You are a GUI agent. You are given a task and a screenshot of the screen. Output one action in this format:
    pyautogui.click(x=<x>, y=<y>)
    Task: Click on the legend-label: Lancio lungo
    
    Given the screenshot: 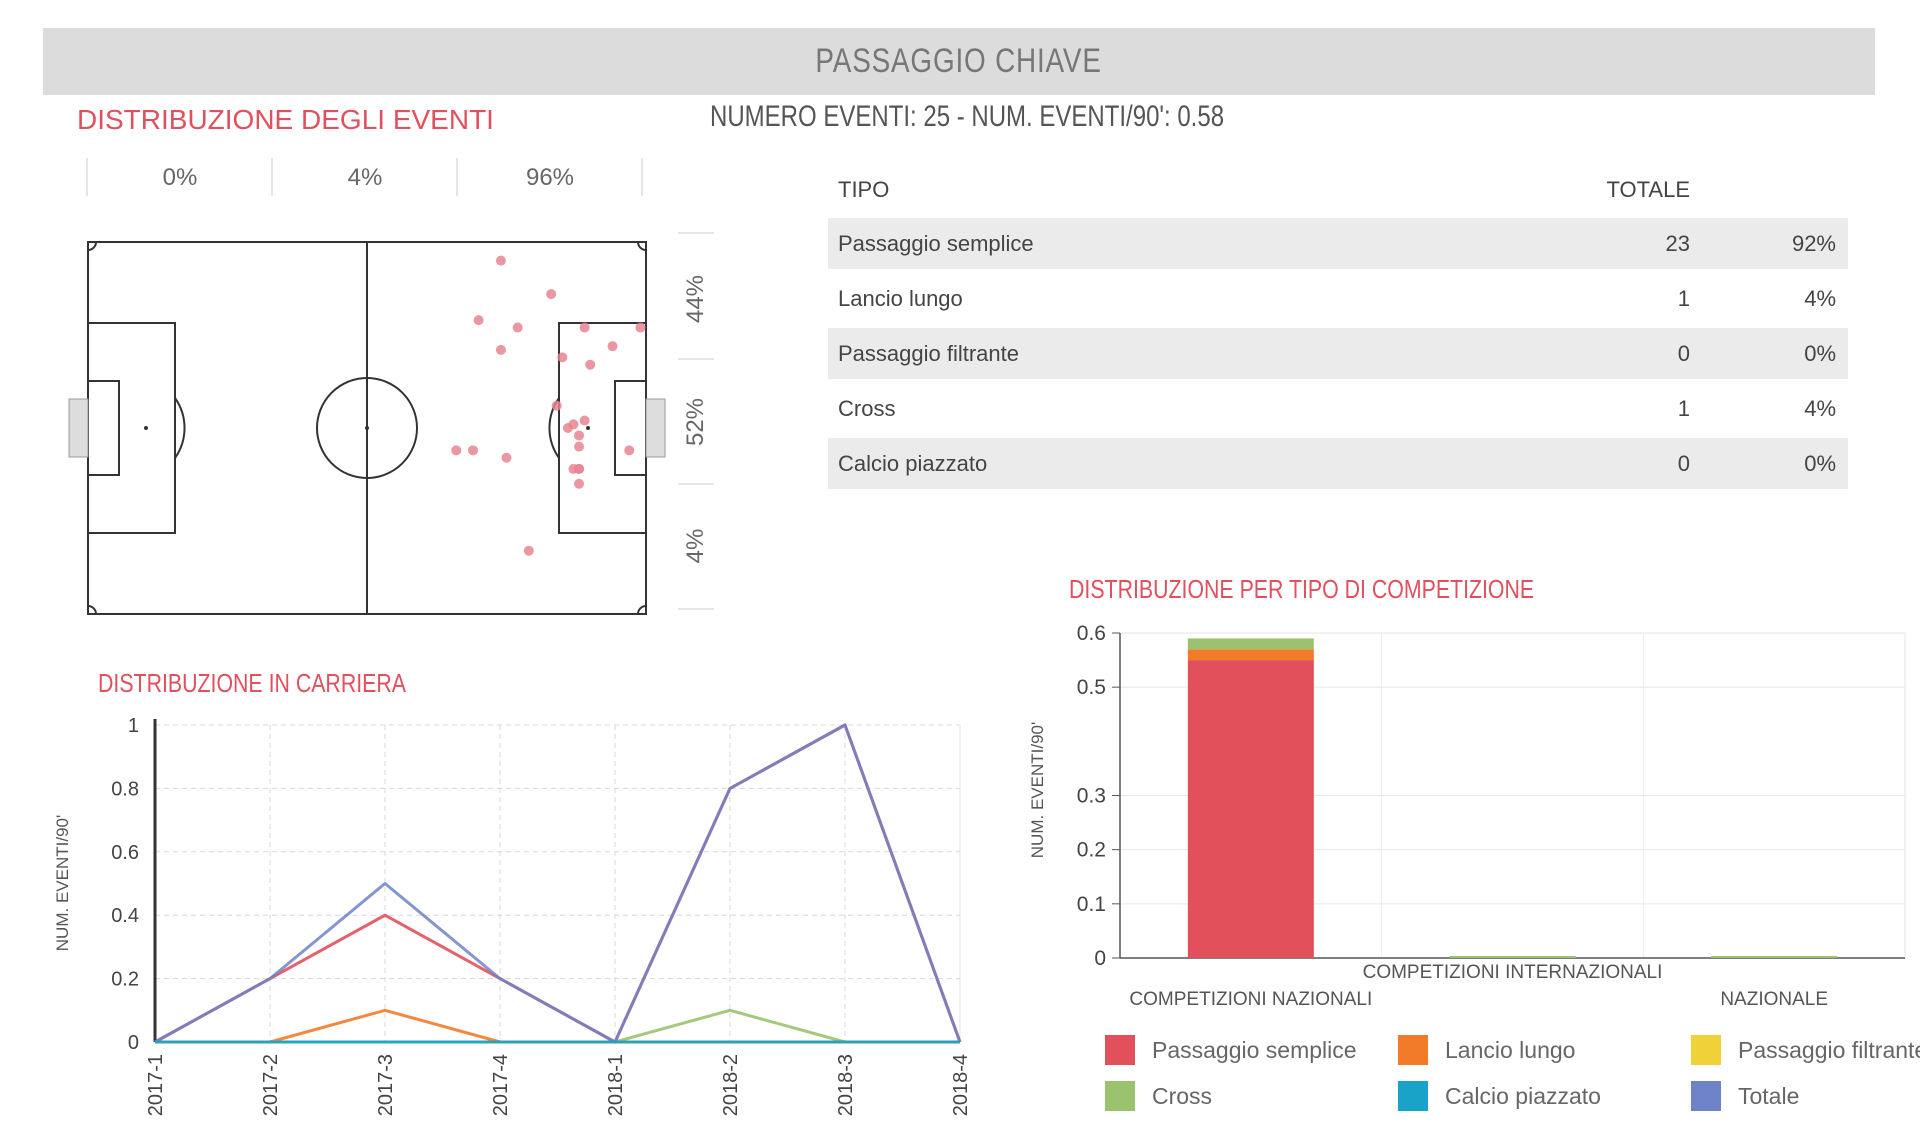 What is the action you would take?
    pyautogui.click(x=1510, y=1049)
    